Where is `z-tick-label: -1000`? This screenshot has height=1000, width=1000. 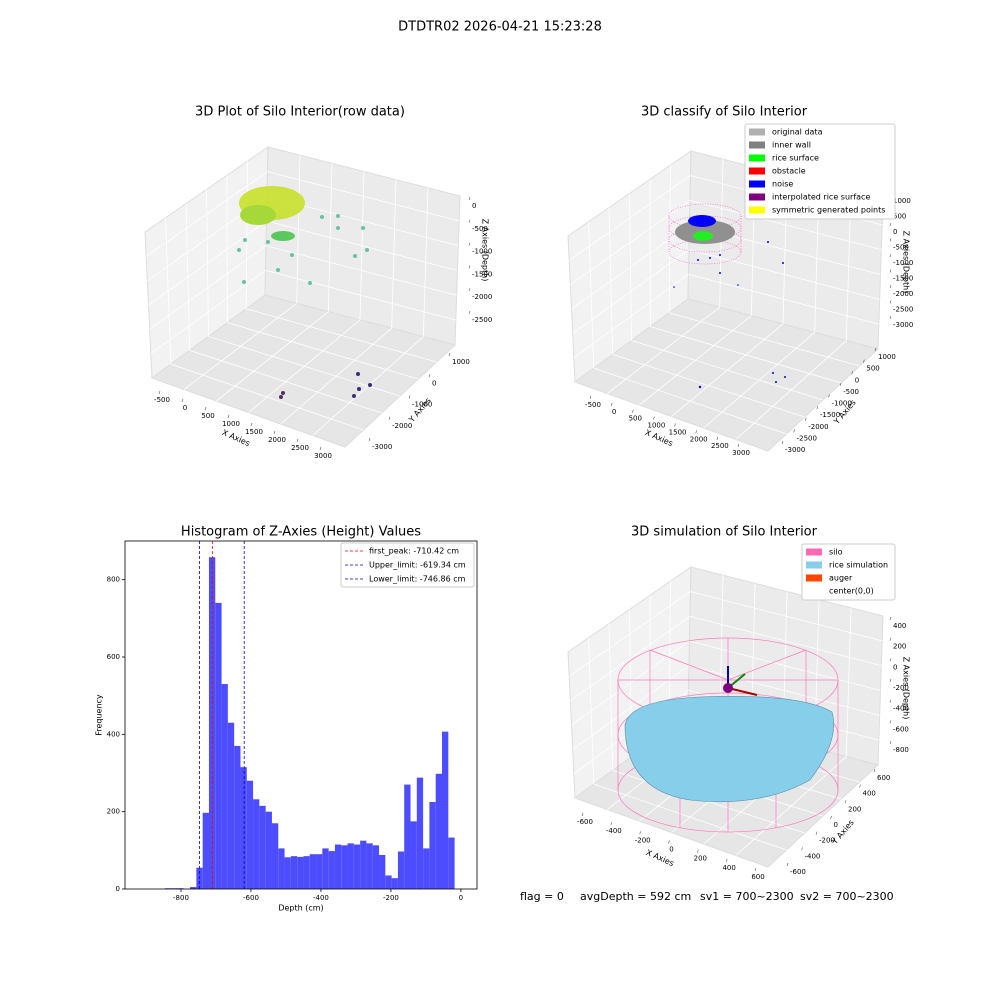
z-tick-label: -1000 is located at coordinates (482, 252).